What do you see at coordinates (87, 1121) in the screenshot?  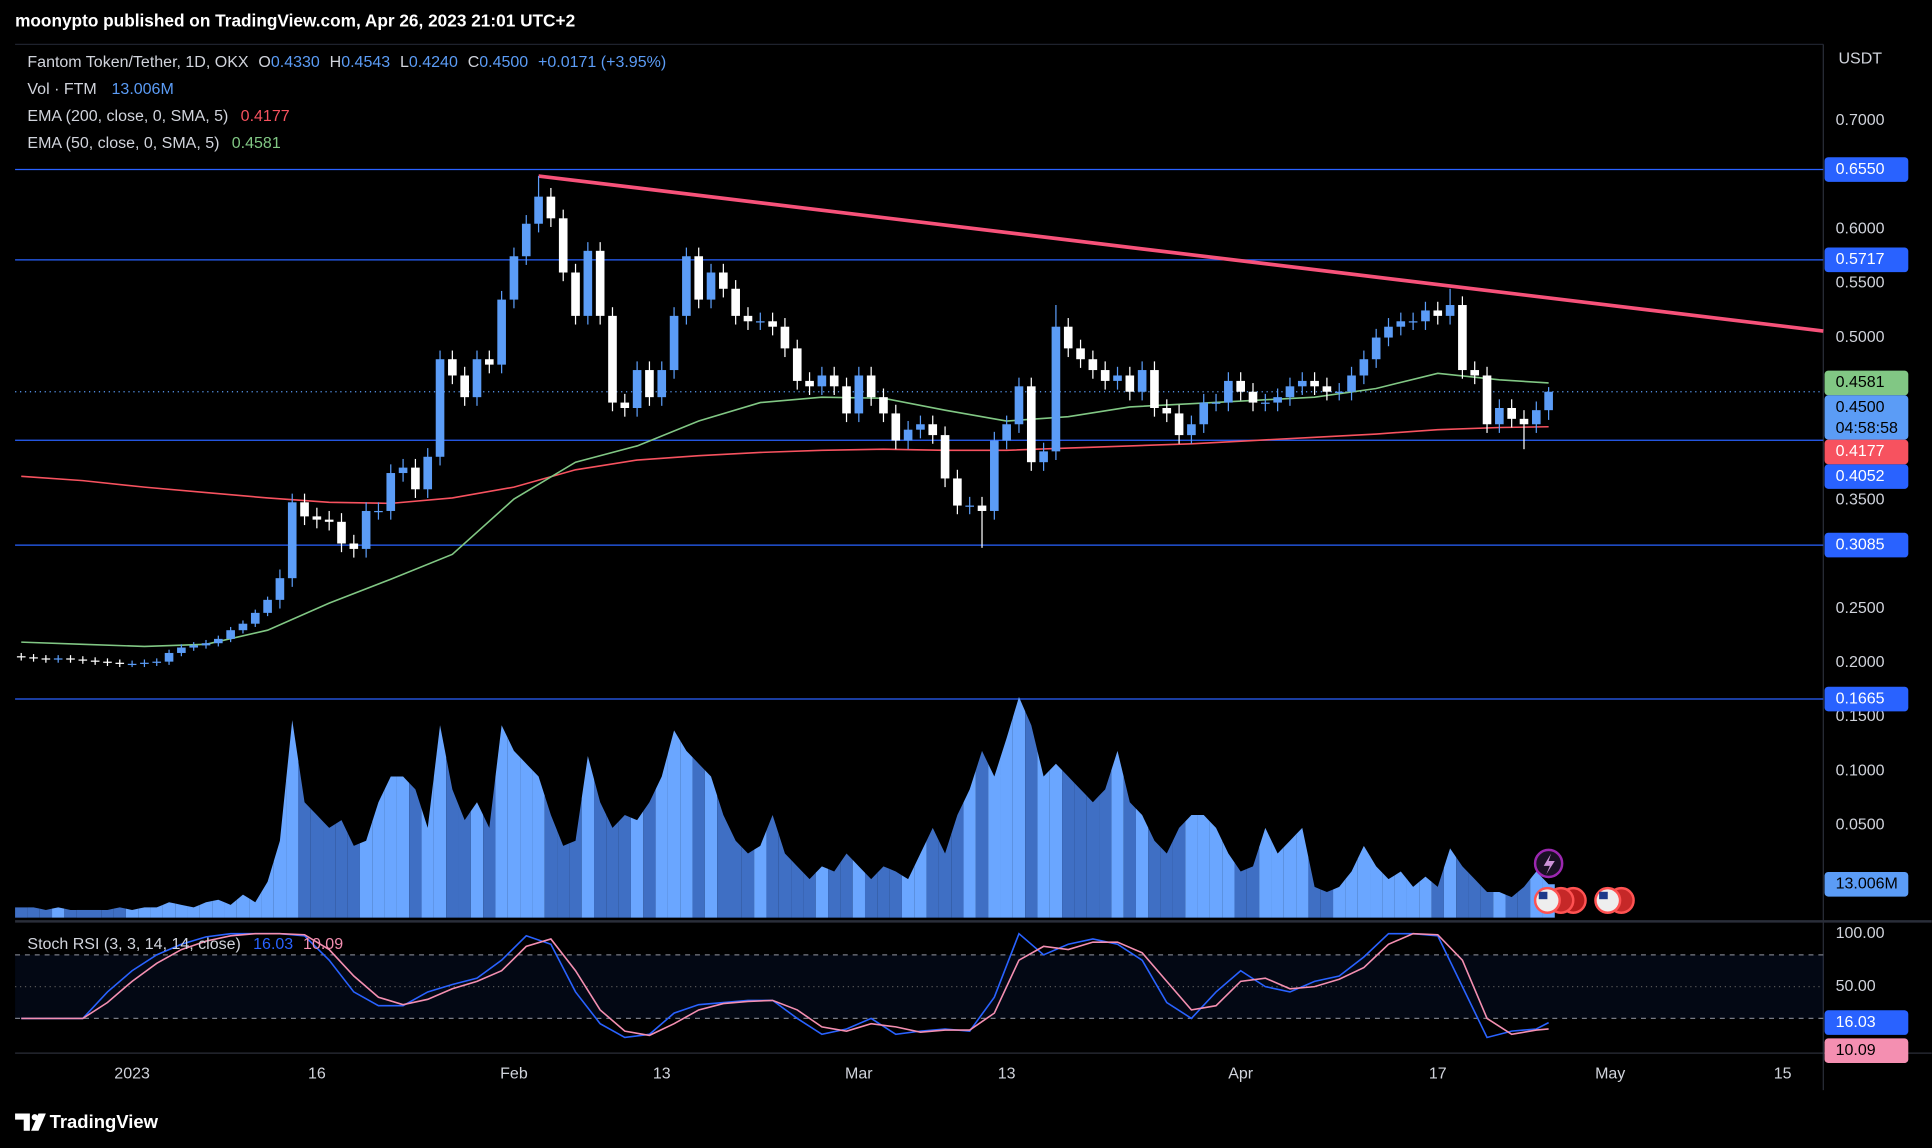 I see `brand: TradingView` at bounding box center [87, 1121].